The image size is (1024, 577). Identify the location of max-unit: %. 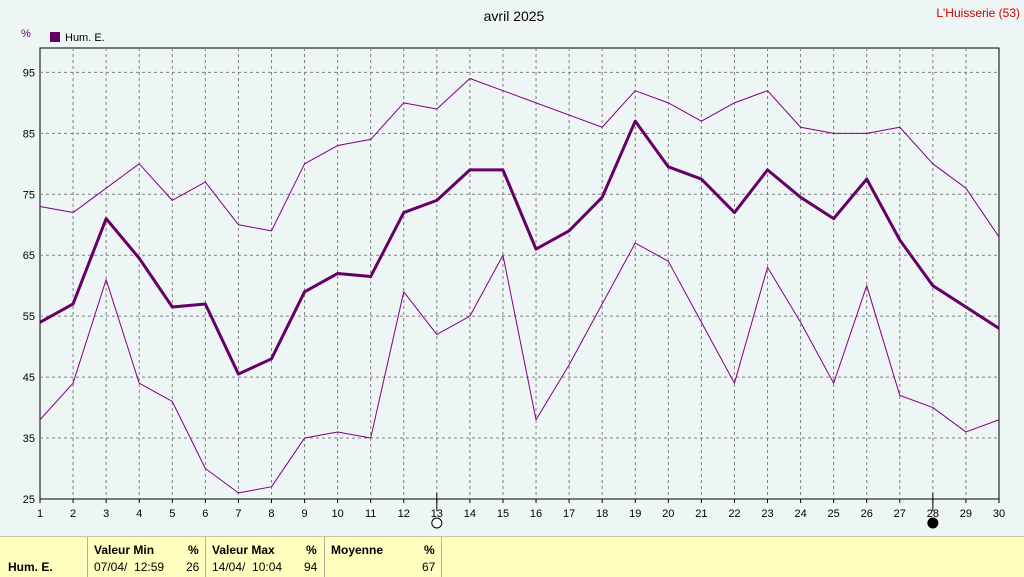
(311, 550).